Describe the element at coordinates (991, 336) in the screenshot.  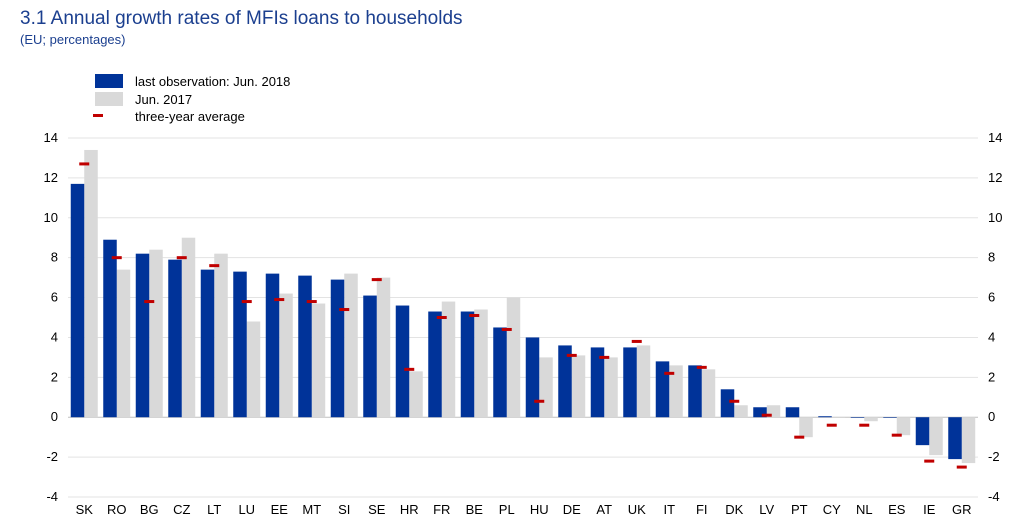
I see `y-tick-label-right: 4` at that location.